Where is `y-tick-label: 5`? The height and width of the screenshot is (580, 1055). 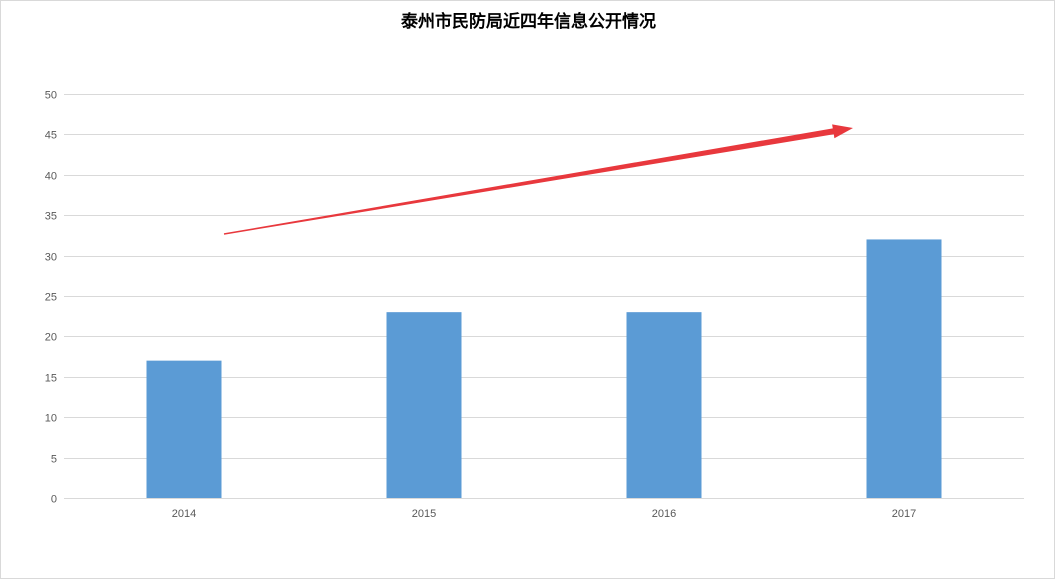 y-tick-label: 5 is located at coordinates (54, 460).